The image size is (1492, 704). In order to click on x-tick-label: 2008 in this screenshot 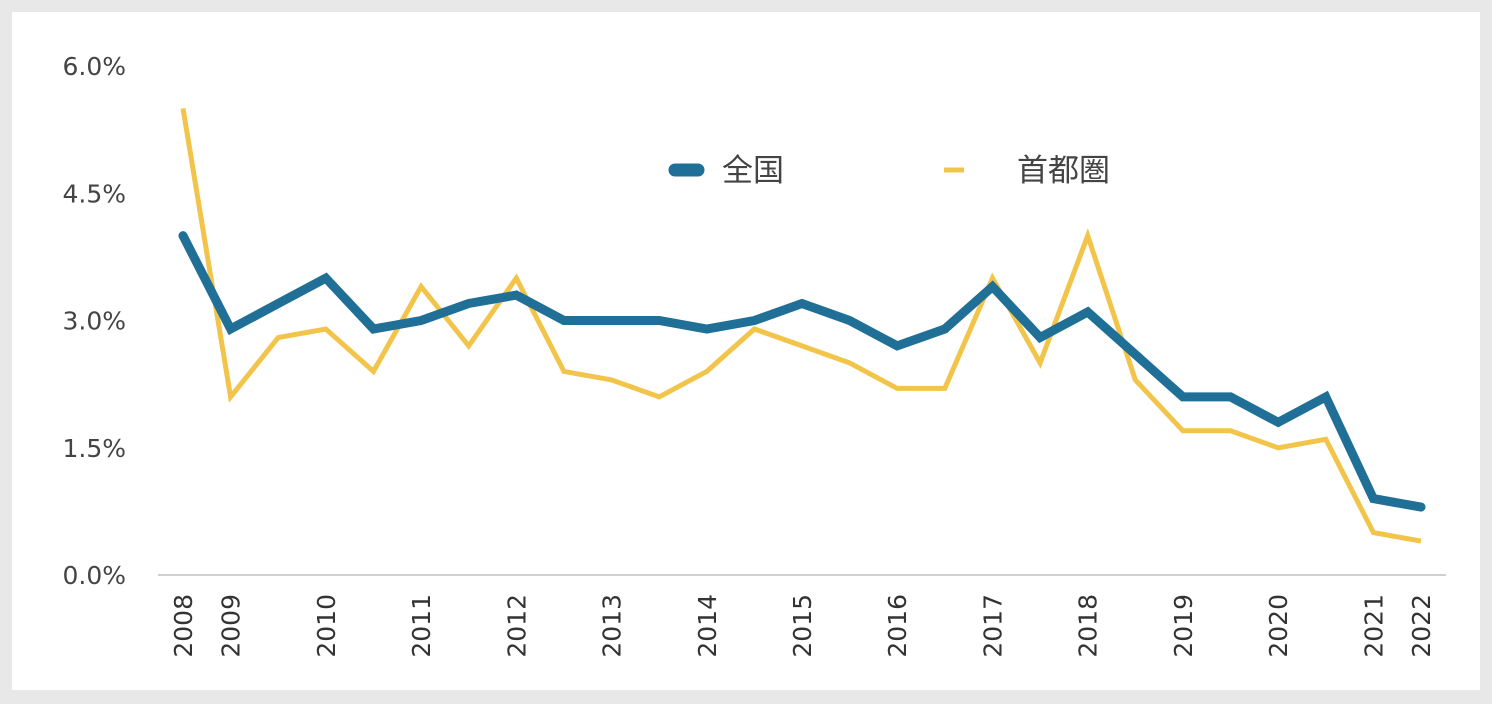, I will do `click(183, 626)`.